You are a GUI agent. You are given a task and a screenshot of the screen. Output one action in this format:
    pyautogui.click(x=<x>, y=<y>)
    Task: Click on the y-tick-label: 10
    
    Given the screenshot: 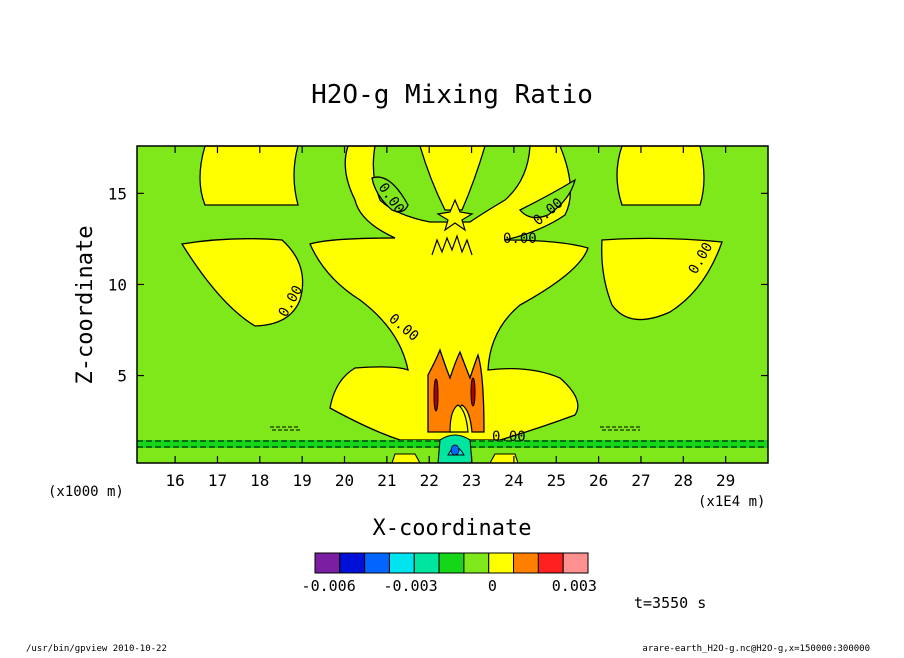 What is the action you would take?
    pyautogui.click(x=117, y=284)
    